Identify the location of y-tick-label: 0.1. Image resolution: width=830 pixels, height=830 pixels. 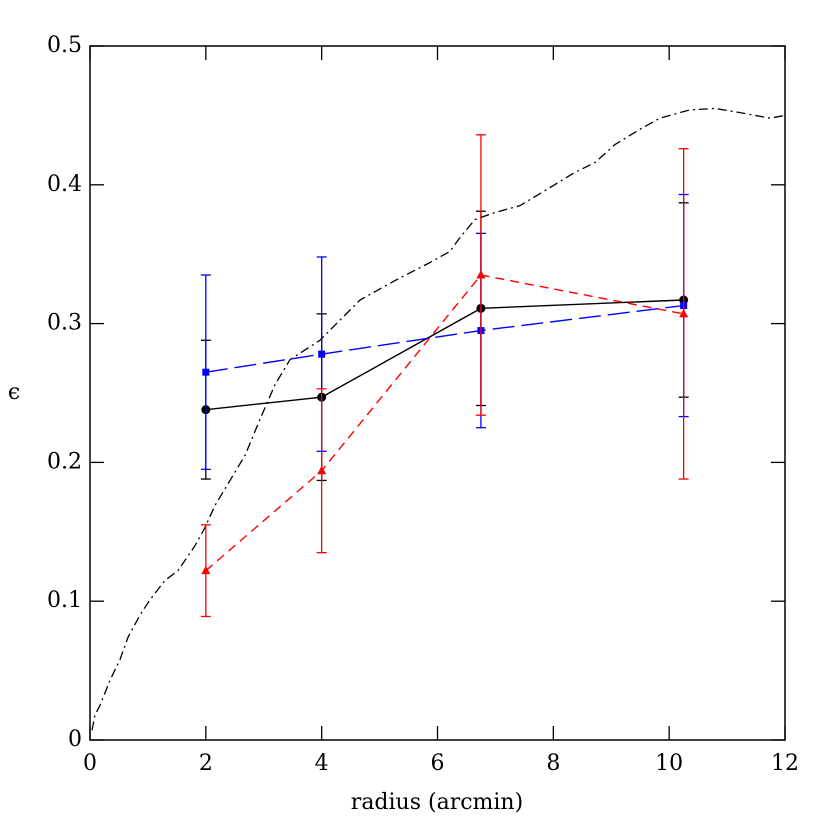
(64, 600).